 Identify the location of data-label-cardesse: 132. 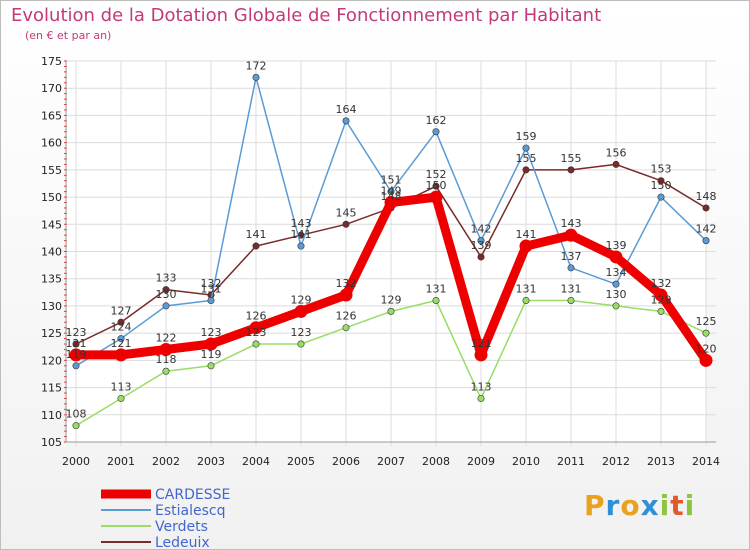
(346, 283).